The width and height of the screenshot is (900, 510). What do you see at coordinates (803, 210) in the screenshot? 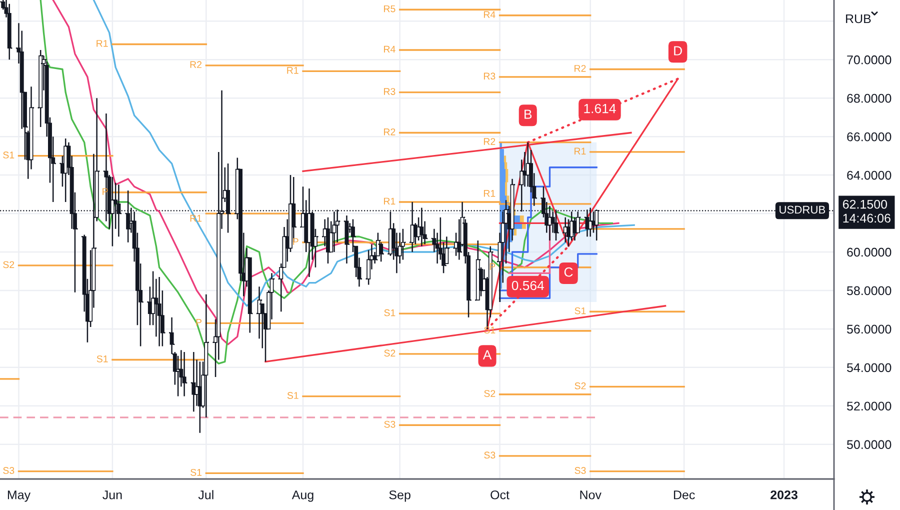
I see `ref-line-label: USDRUB` at bounding box center [803, 210].